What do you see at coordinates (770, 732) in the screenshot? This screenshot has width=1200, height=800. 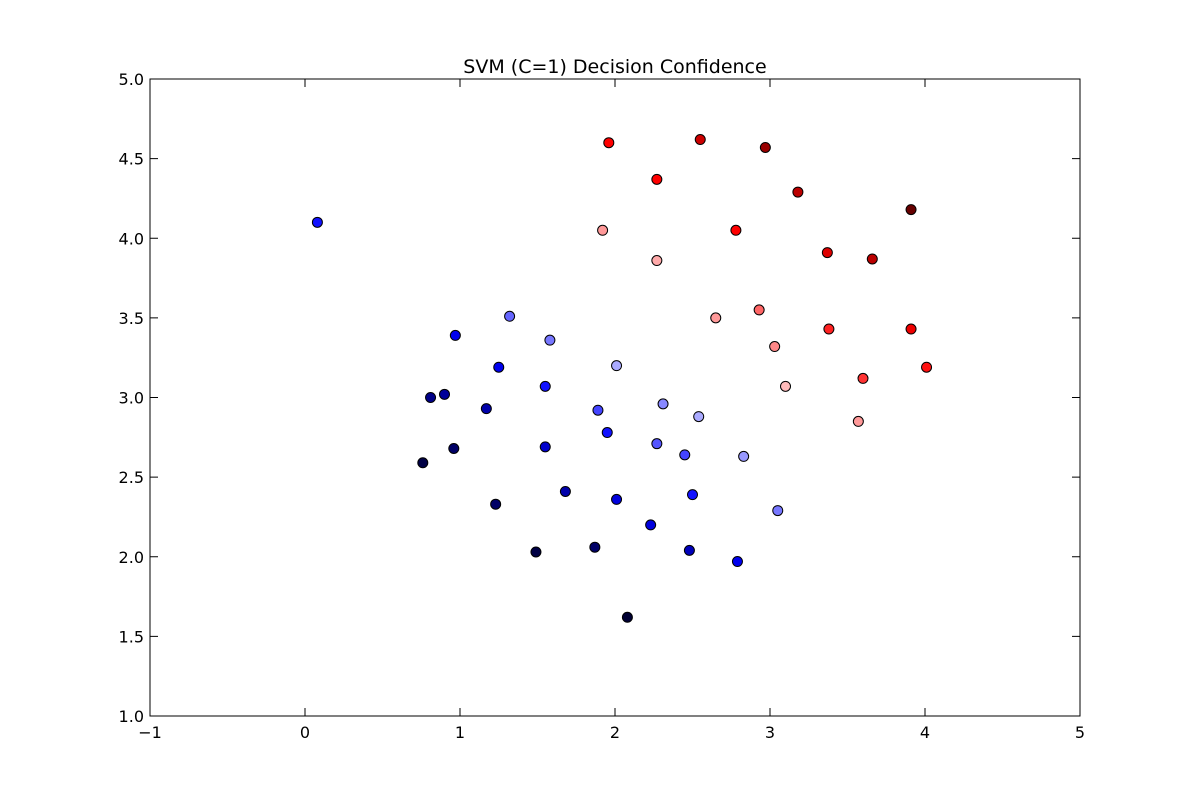 I see `x-tick-label: 3` at bounding box center [770, 732].